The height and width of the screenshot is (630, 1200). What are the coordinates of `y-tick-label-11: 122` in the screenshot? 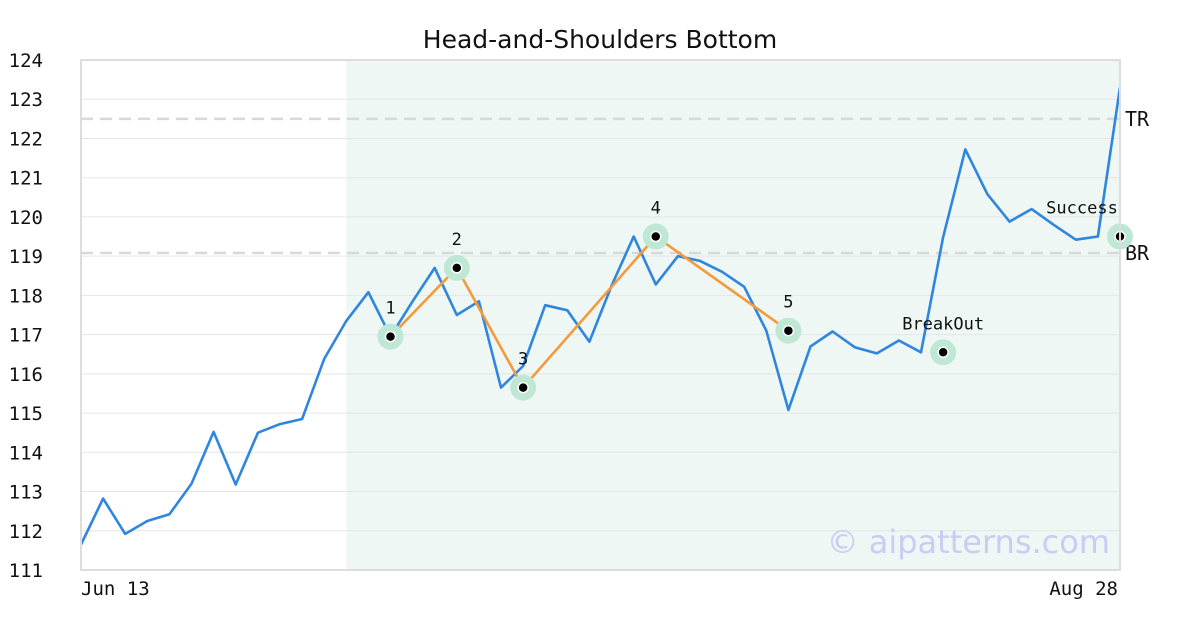 It's located at (26, 139).